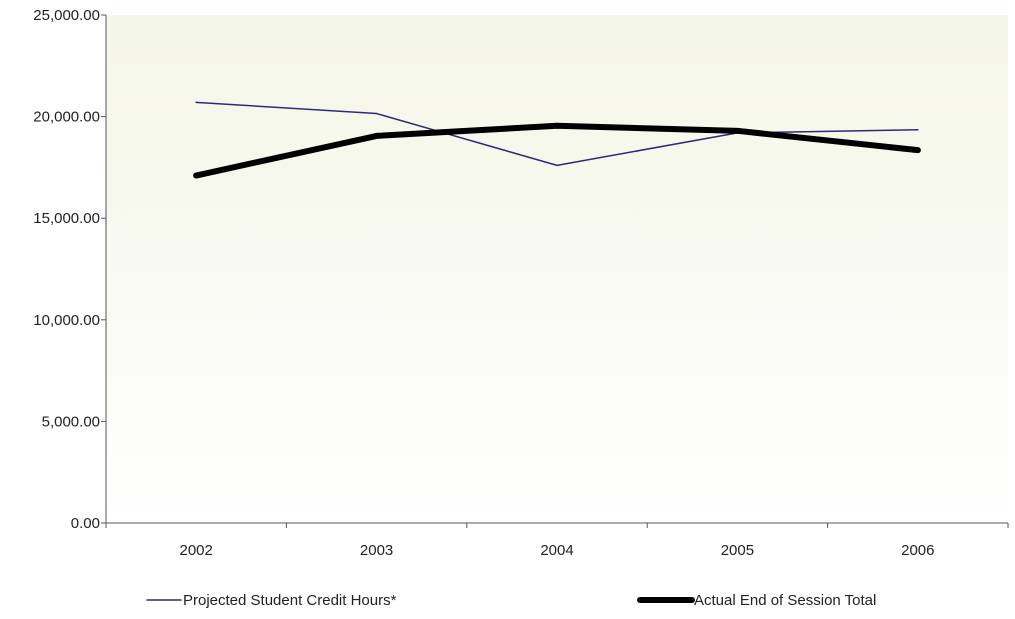 The width and height of the screenshot is (1015, 619). I want to click on y-tick-label: 0.00, so click(85, 523).